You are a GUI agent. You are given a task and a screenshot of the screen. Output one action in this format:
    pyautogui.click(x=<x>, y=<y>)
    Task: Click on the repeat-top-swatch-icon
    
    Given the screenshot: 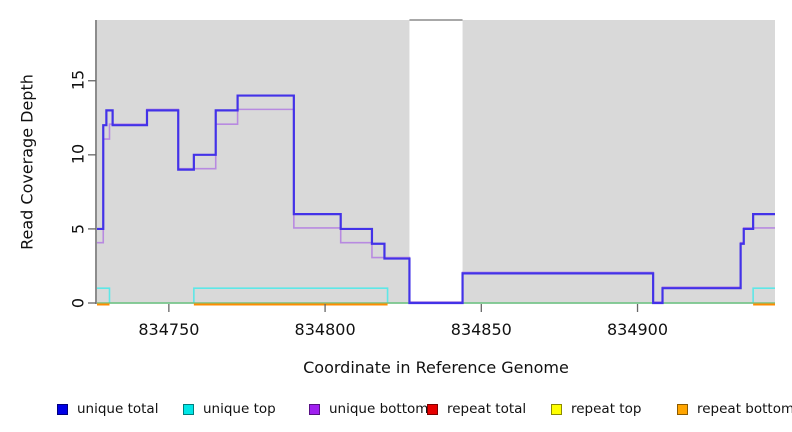 What is the action you would take?
    pyautogui.click(x=556, y=409)
    